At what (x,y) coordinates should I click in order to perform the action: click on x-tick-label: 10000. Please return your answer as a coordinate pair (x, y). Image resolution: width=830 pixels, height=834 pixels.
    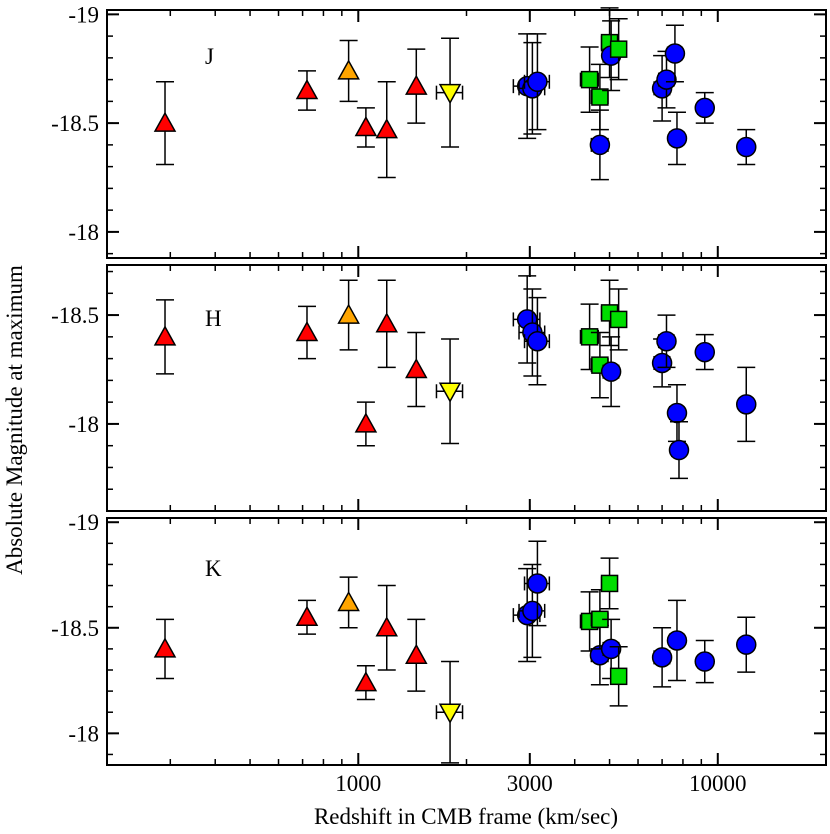
    Looking at the image, I should click on (718, 783).